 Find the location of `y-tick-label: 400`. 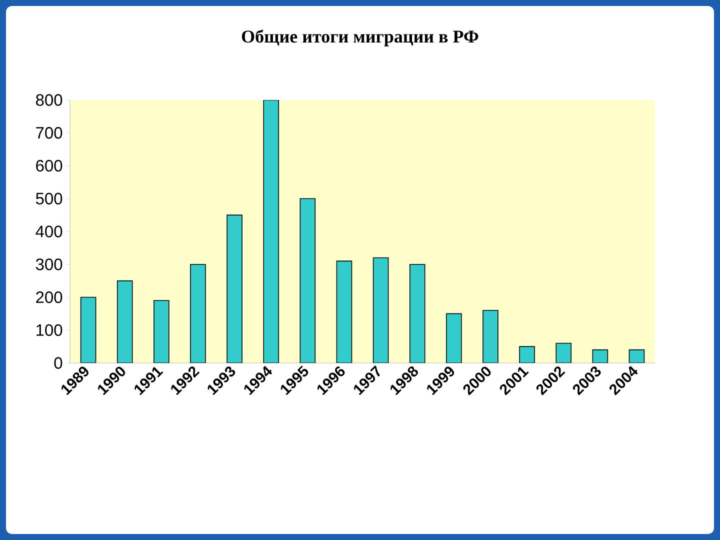

y-tick-label: 400 is located at coordinates (49, 232).